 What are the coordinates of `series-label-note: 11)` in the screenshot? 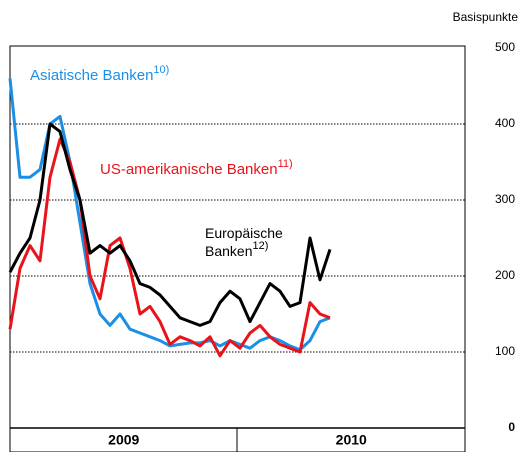 It's located at (285, 164).